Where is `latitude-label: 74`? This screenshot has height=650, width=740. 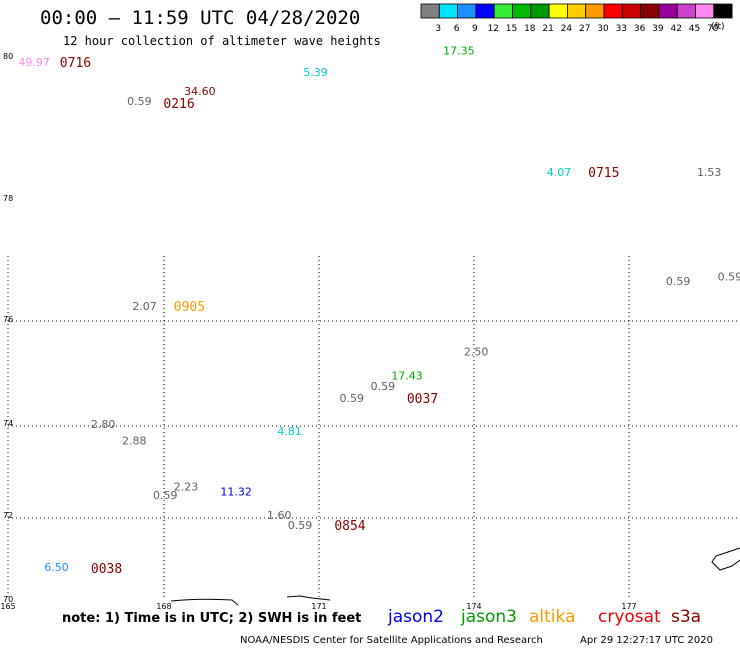 latitude-label: 74 is located at coordinates (8, 423).